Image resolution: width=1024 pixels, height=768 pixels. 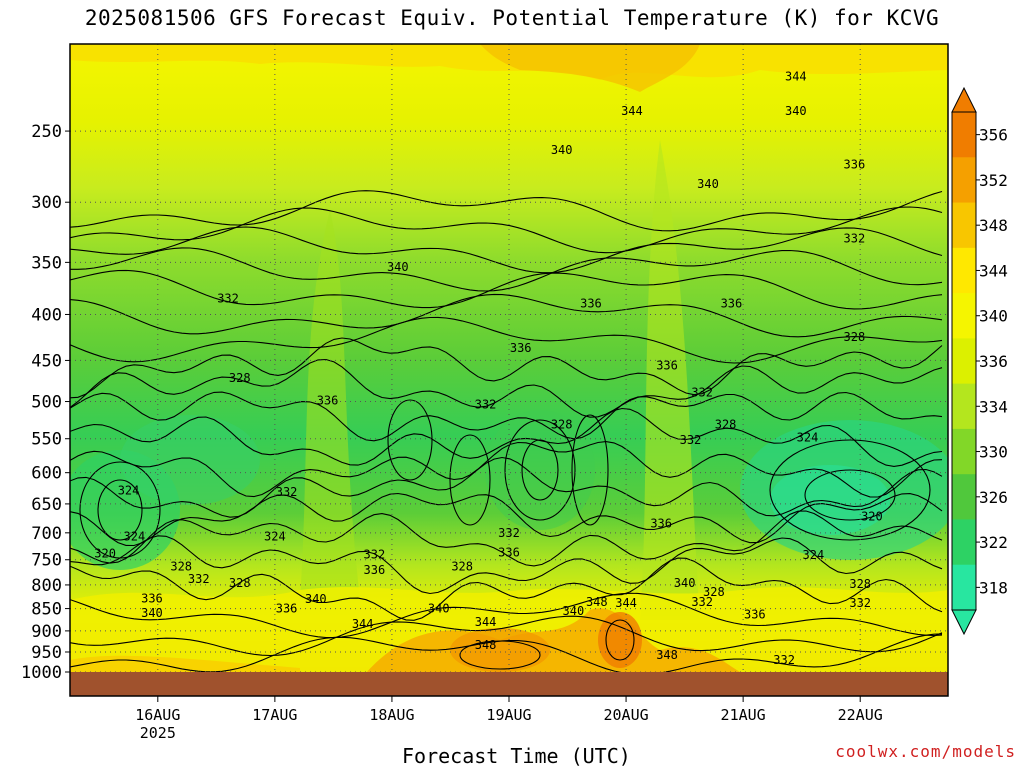 What do you see at coordinates (993, 316) in the screenshot?
I see `colorbar-label: 340` at bounding box center [993, 316].